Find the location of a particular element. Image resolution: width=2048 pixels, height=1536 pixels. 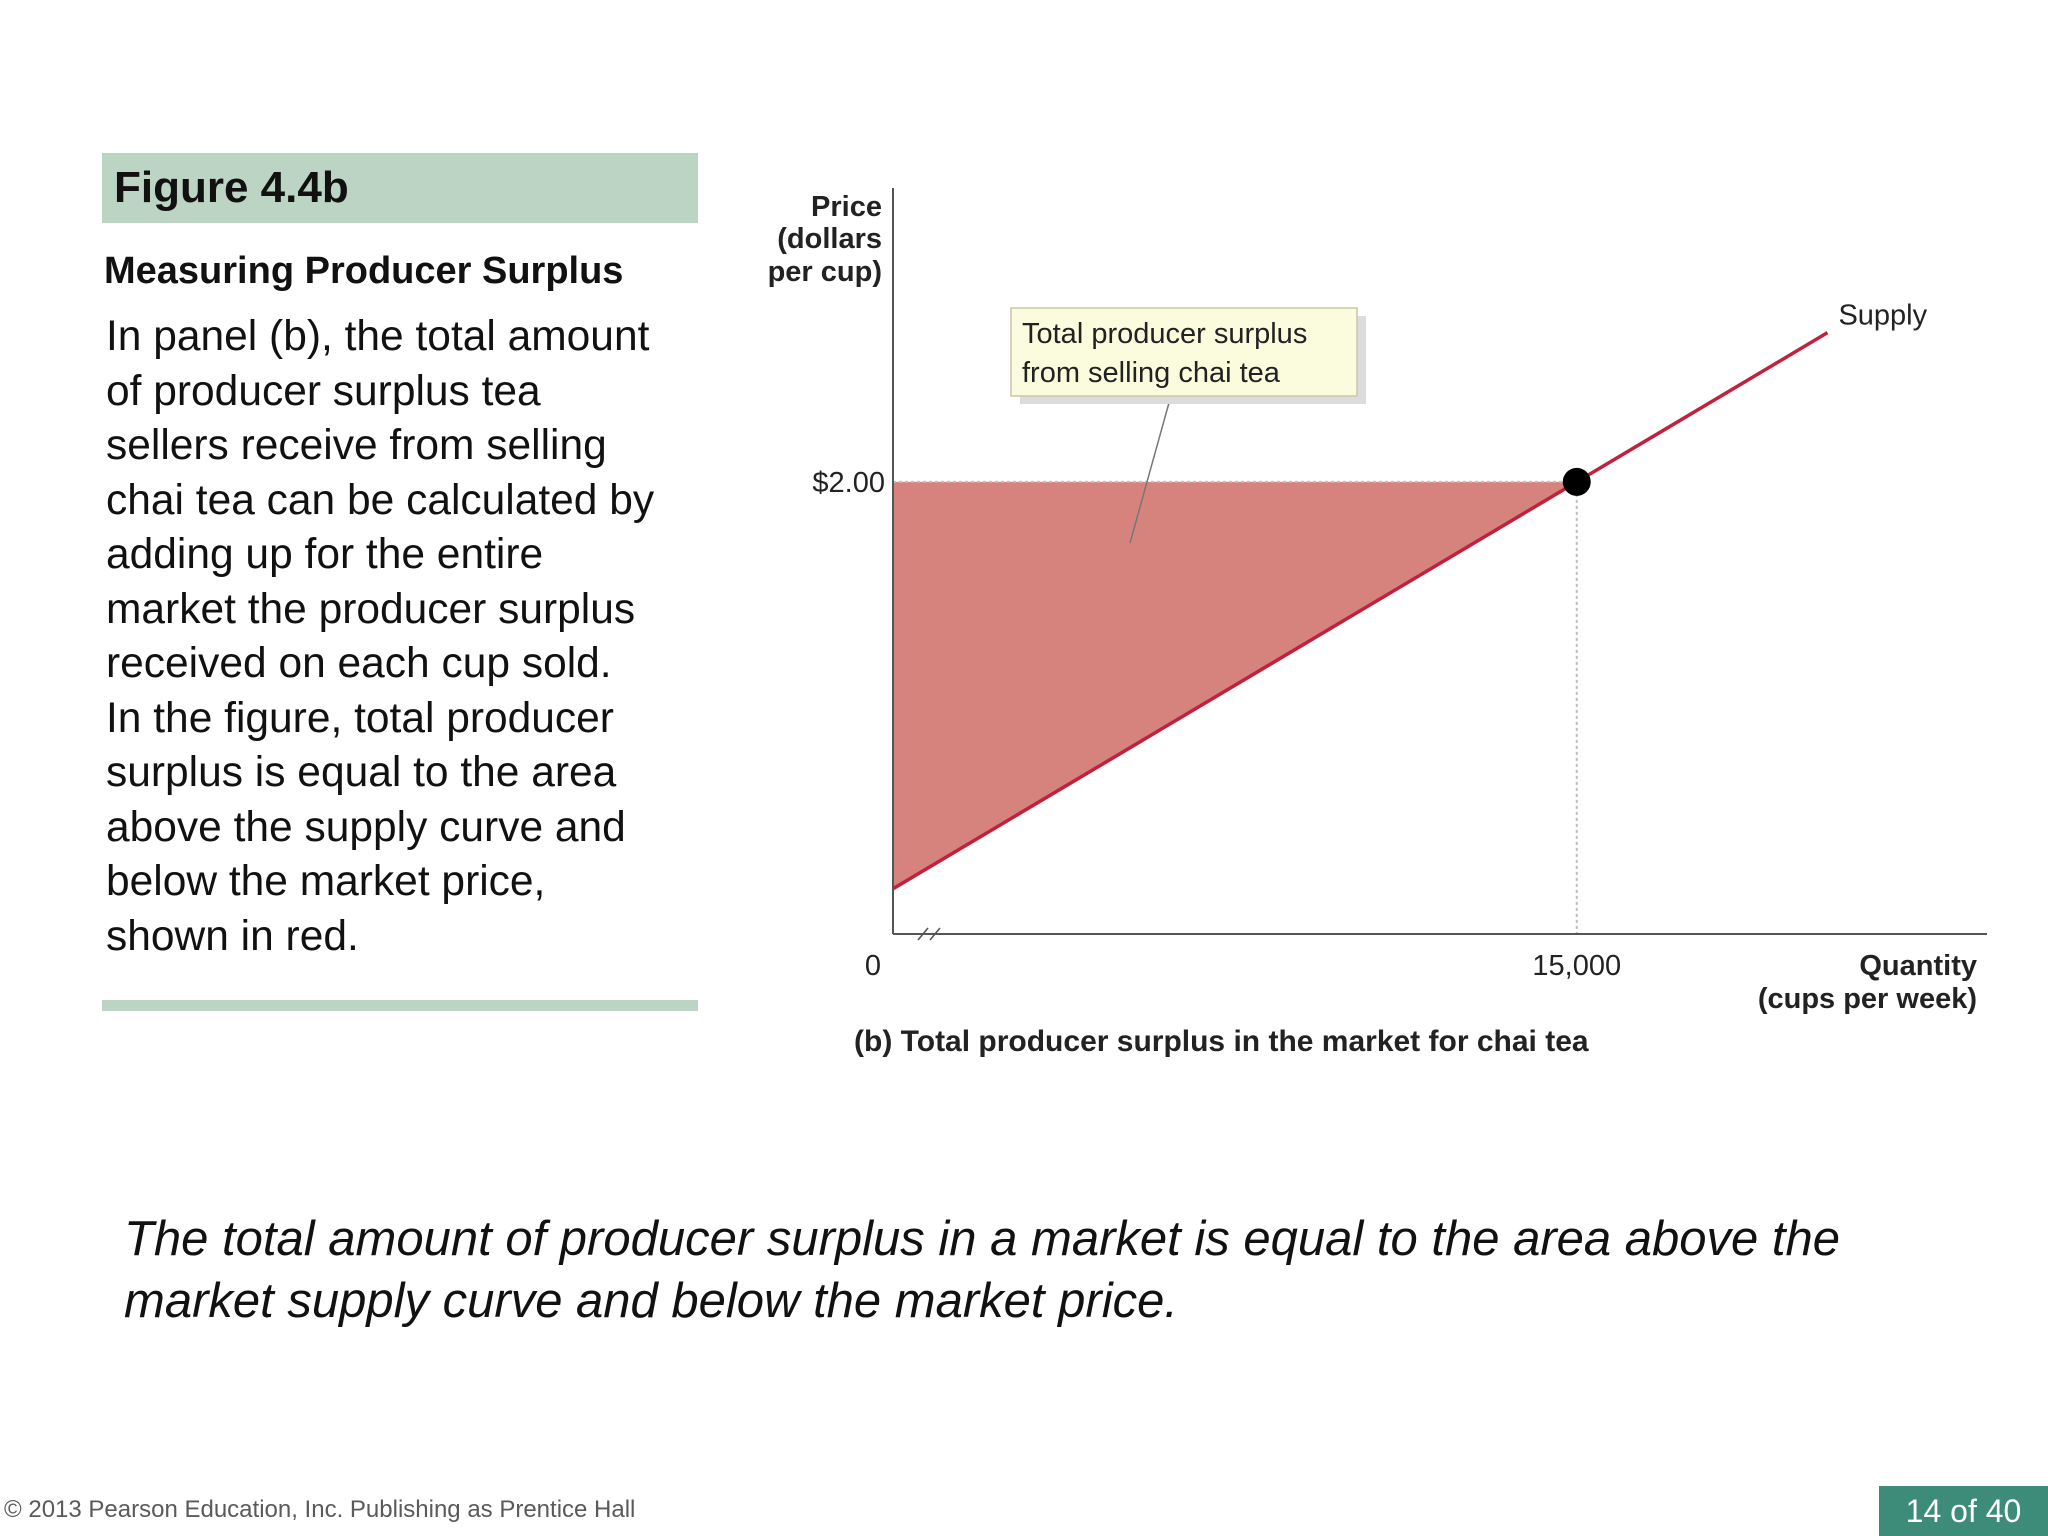

callout-text-line: Total producer surplus is located at coordinates (1164, 334).